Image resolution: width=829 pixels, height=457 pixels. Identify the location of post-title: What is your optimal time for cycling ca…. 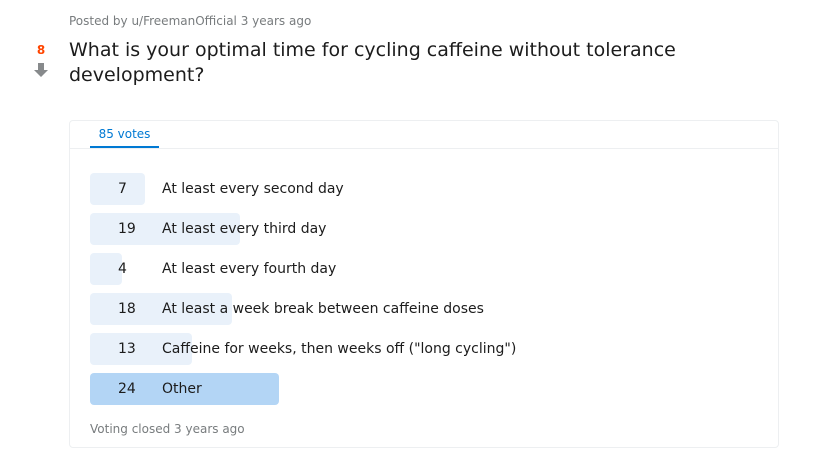
(372, 62).